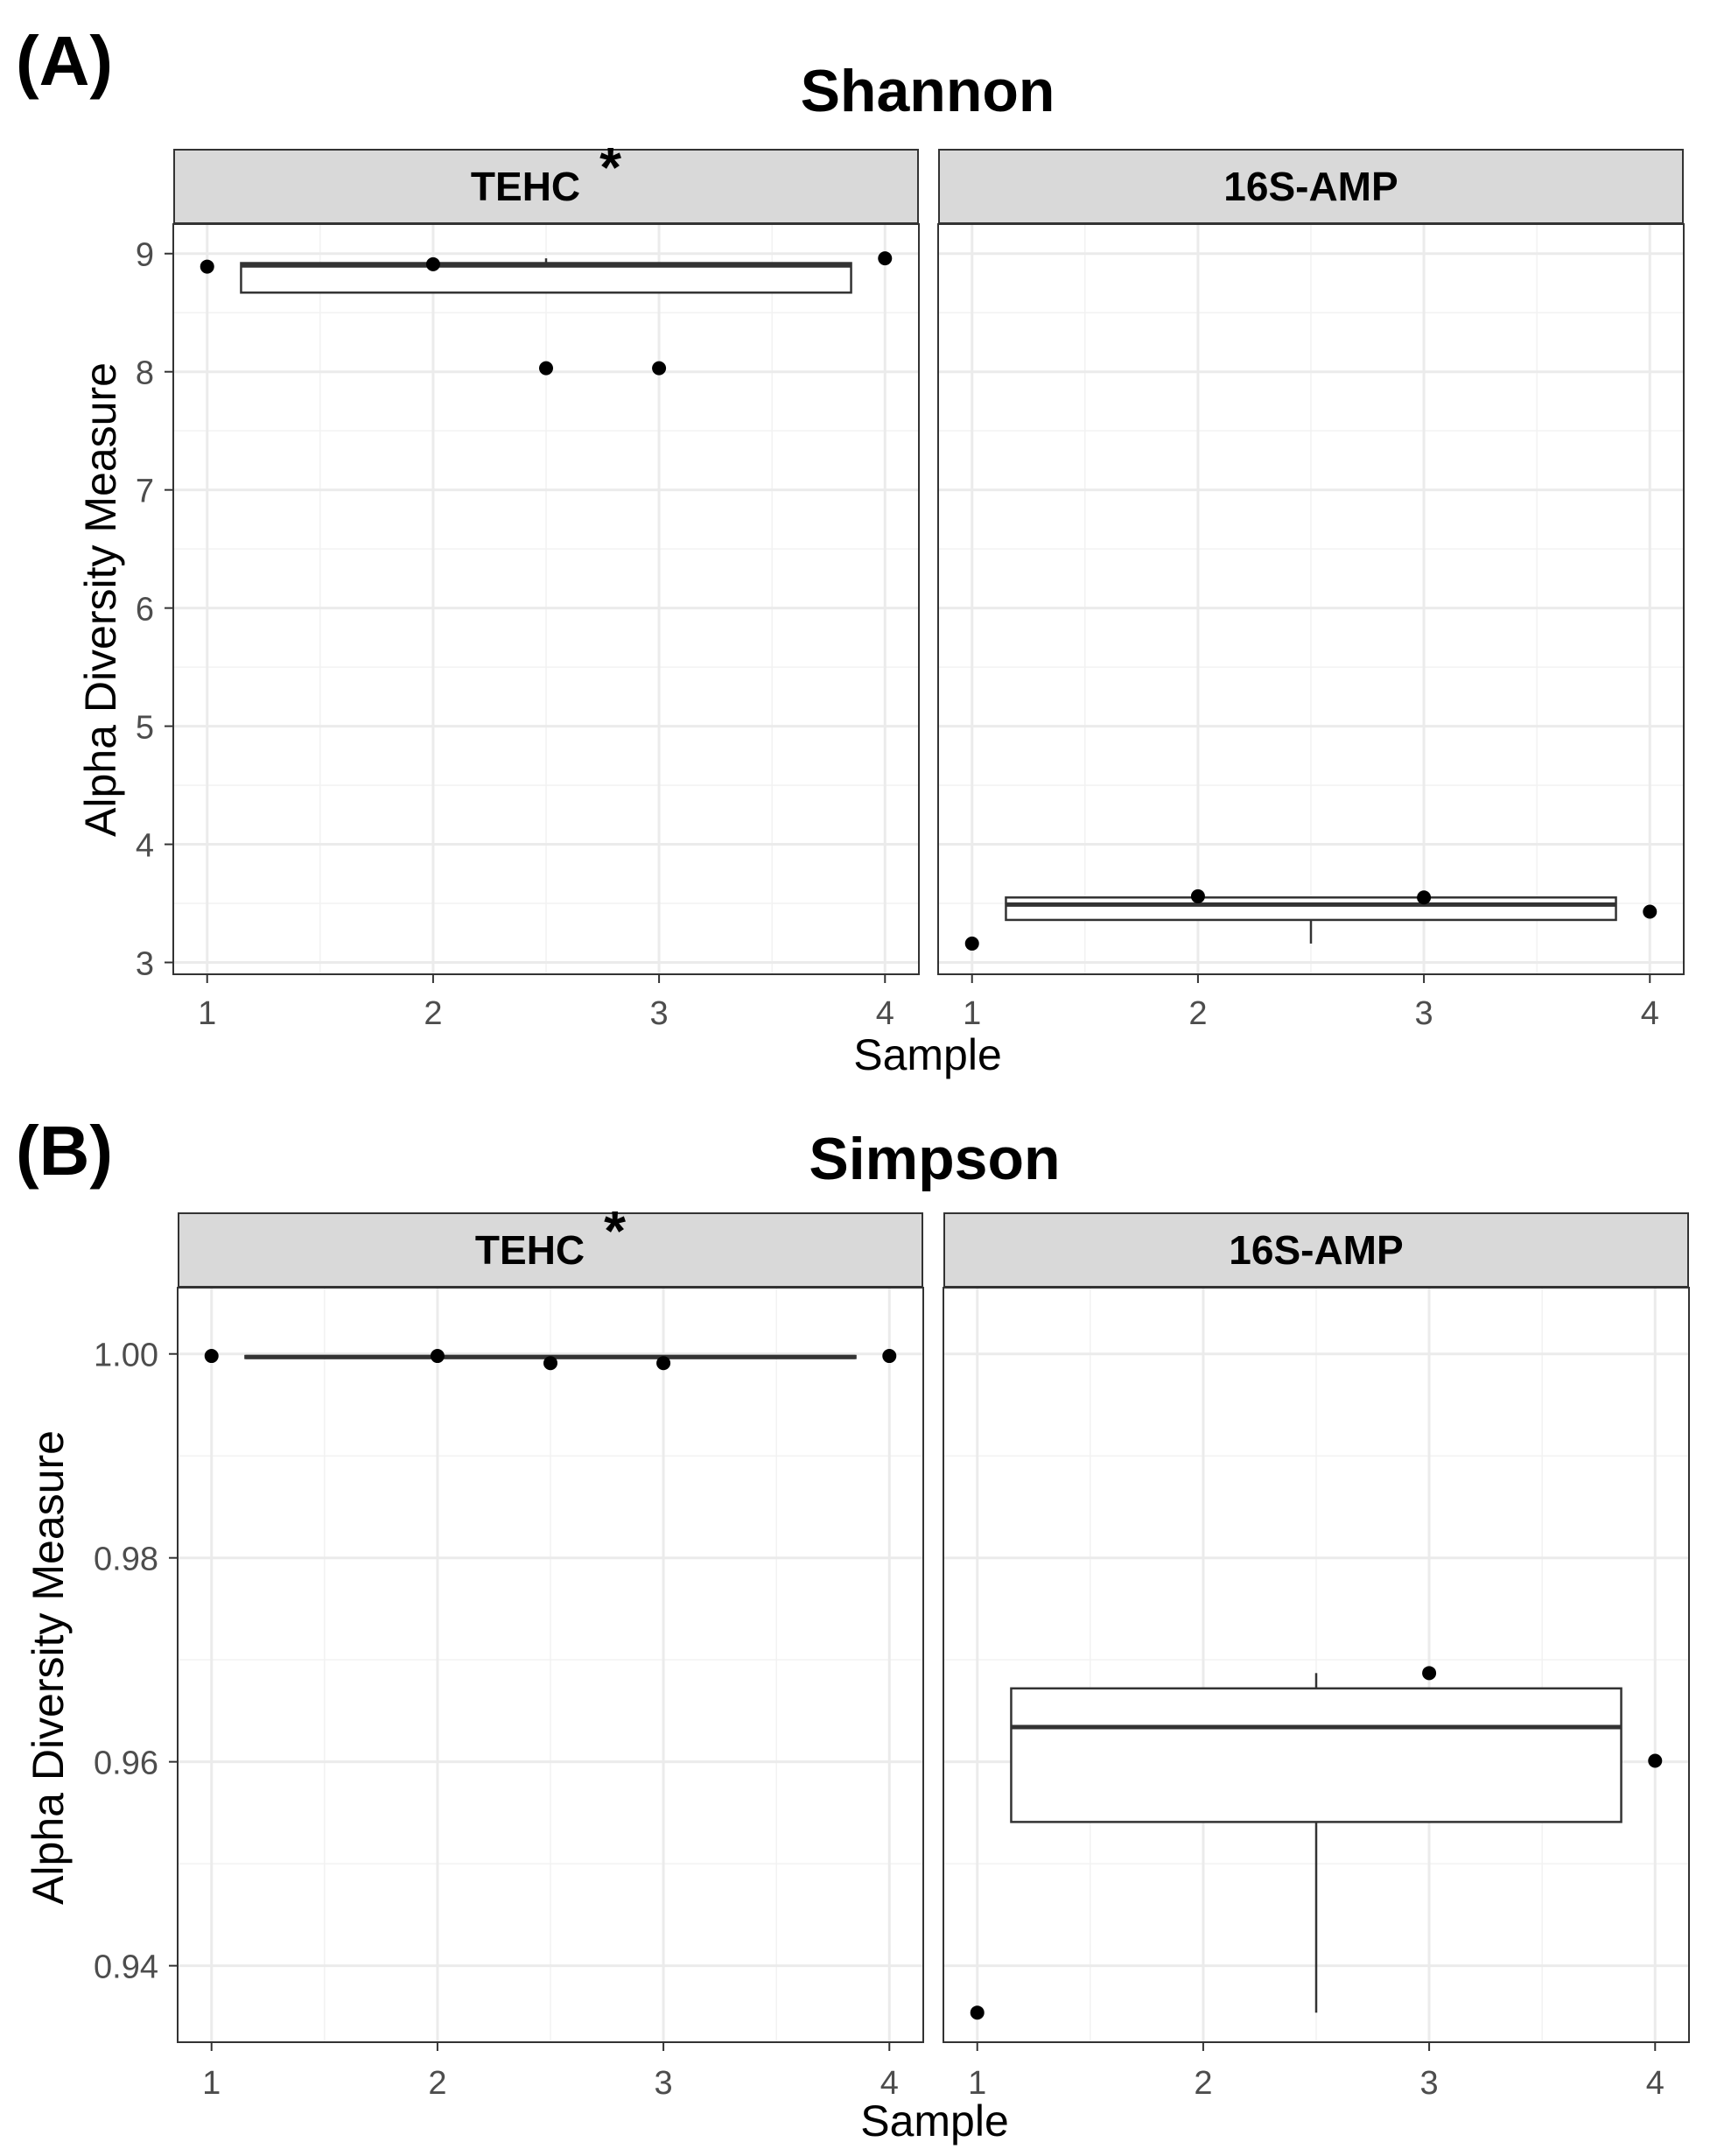  What do you see at coordinates (145, 964) in the screenshot?
I see `y-tick-label-a: 3` at bounding box center [145, 964].